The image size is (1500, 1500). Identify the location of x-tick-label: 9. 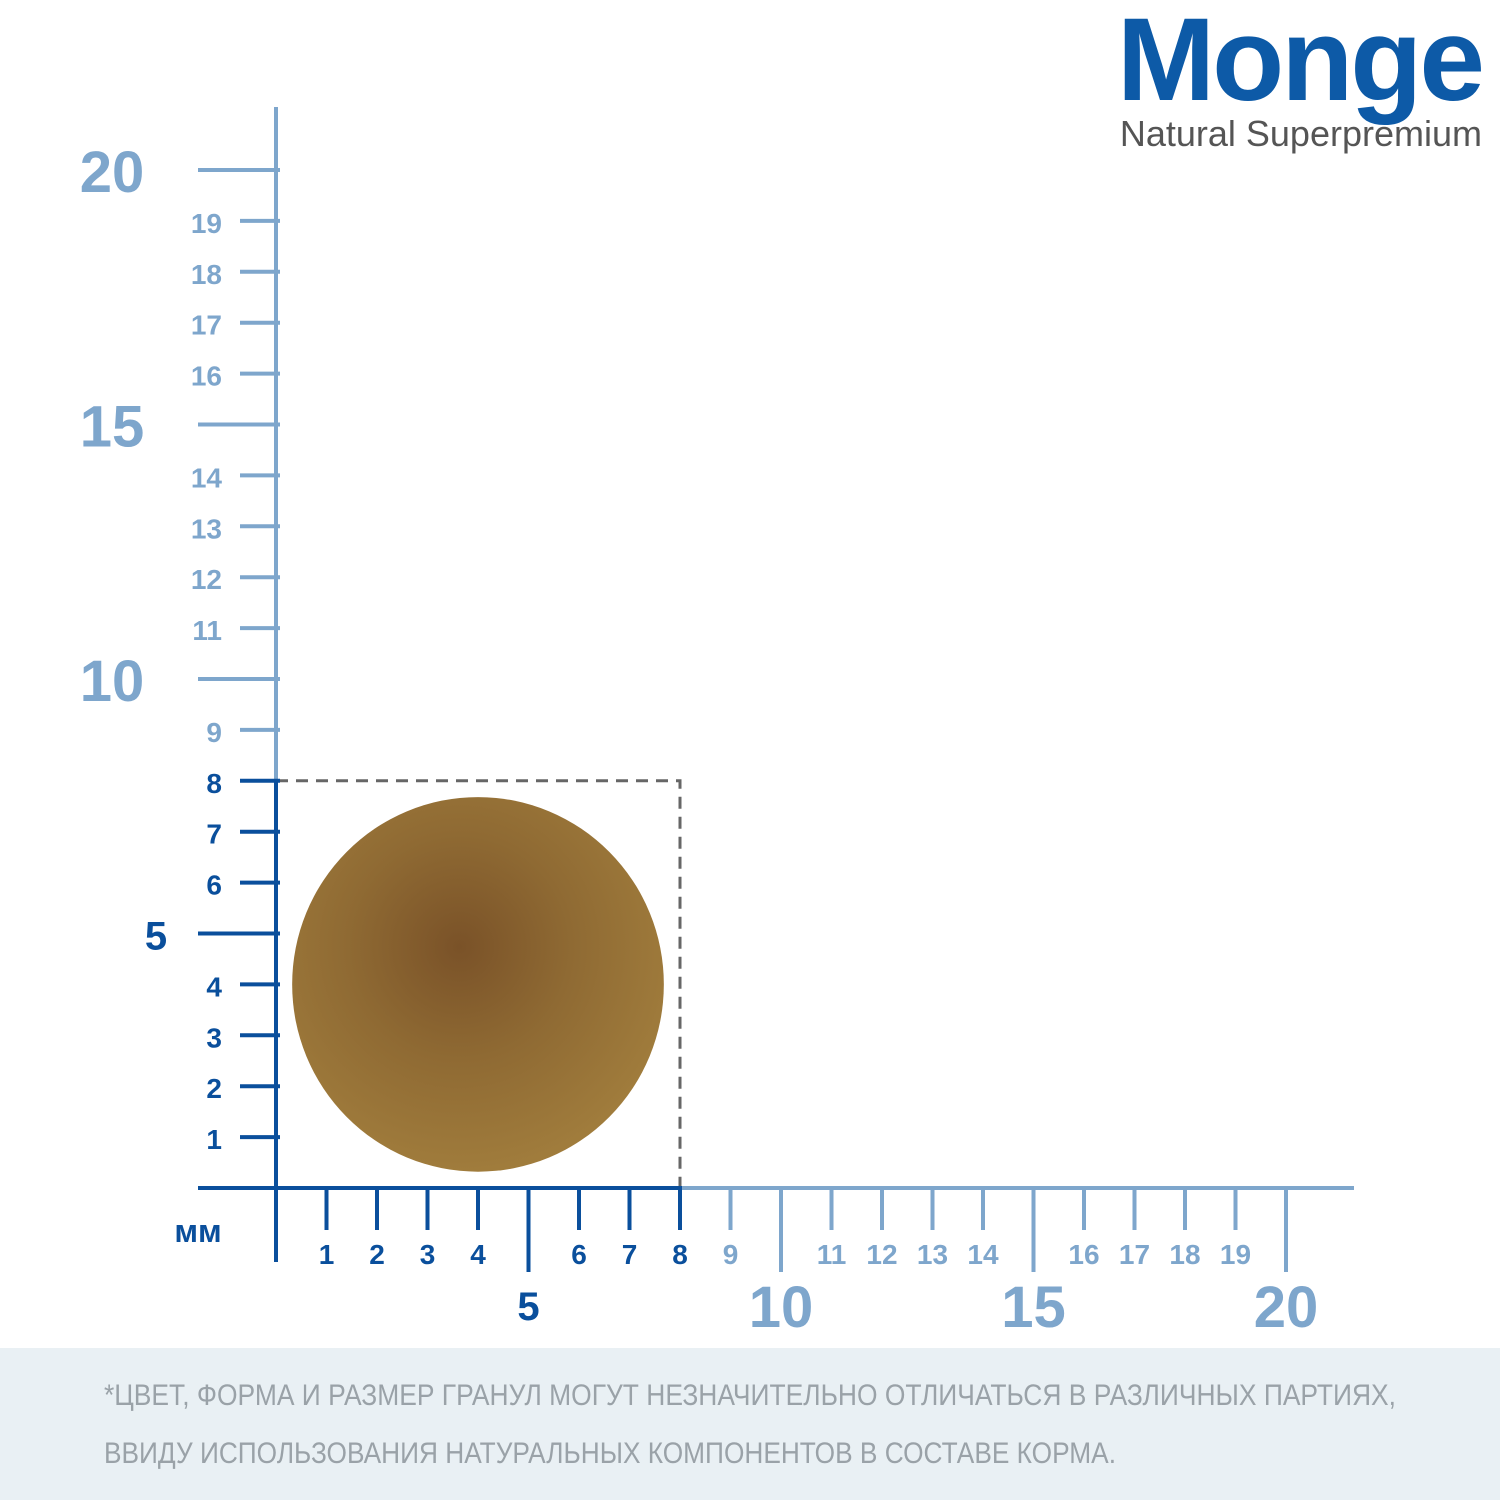
(731, 1254).